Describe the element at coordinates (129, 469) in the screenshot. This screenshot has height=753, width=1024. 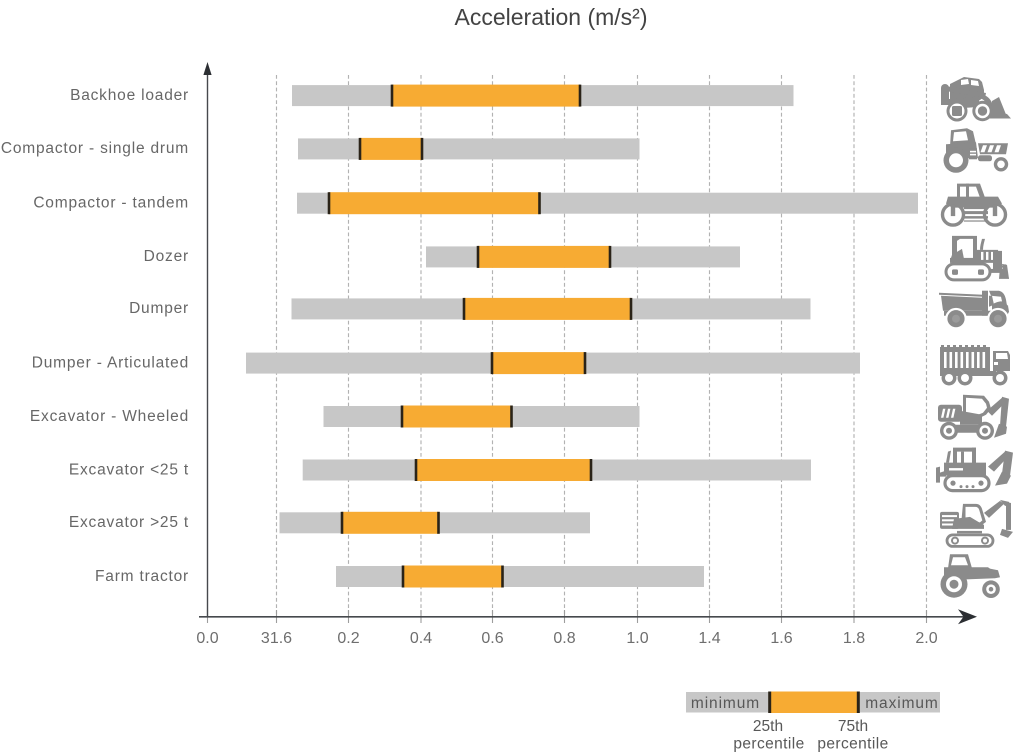
I see `svg-text: Excavator <25 t` at that location.